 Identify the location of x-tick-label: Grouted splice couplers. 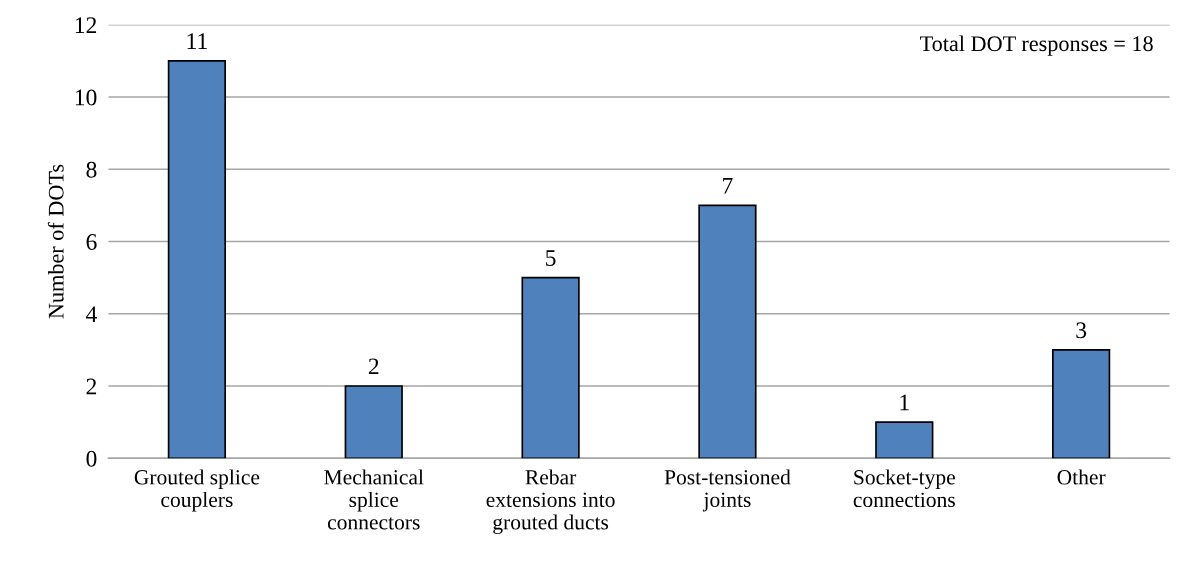
(197, 490).